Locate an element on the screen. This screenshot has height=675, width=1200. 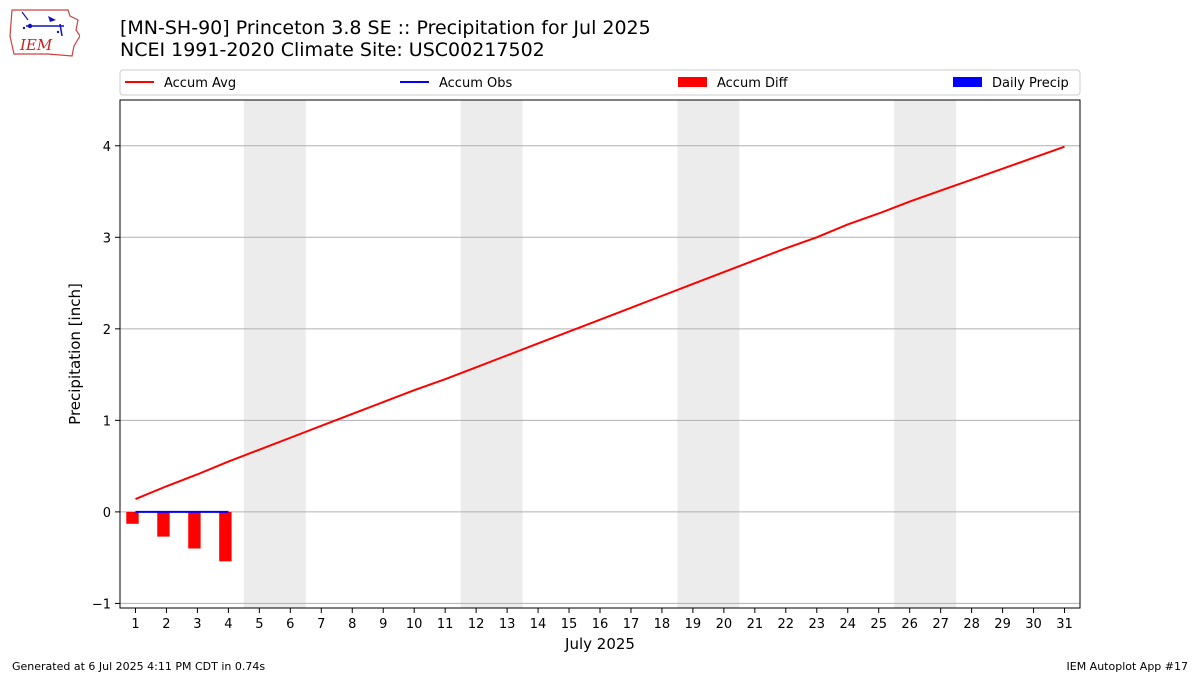
legend: Accum Avg Accum Obs Accum Diff Daily Precip is located at coordinates (600, 82).